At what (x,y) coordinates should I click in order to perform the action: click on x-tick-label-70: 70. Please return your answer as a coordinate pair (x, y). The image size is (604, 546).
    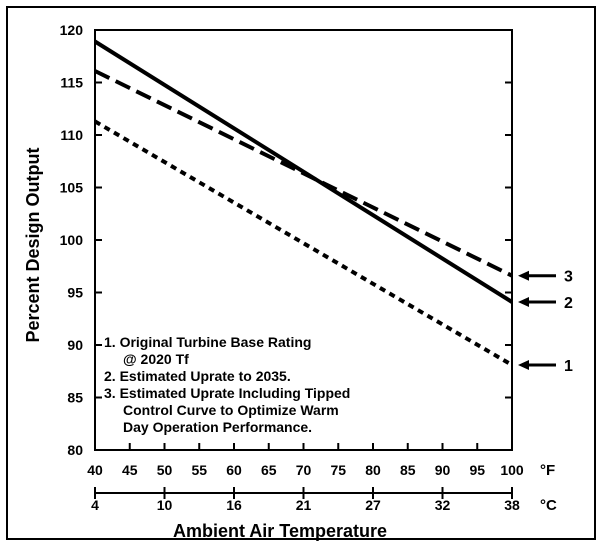
    Looking at the image, I should click on (304, 470).